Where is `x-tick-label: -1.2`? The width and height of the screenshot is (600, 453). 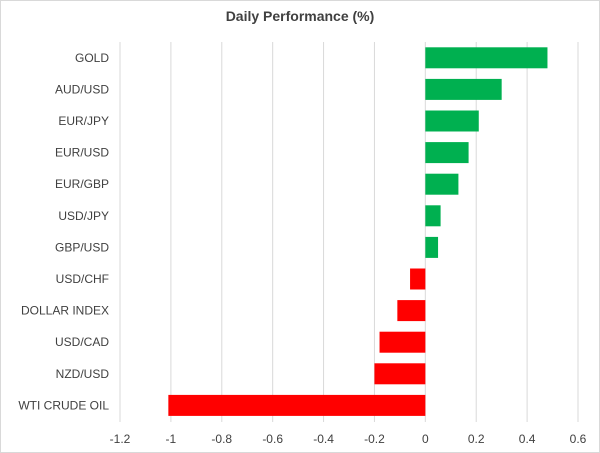
x-tick-label: -1.2 is located at coordinates (120, 439).